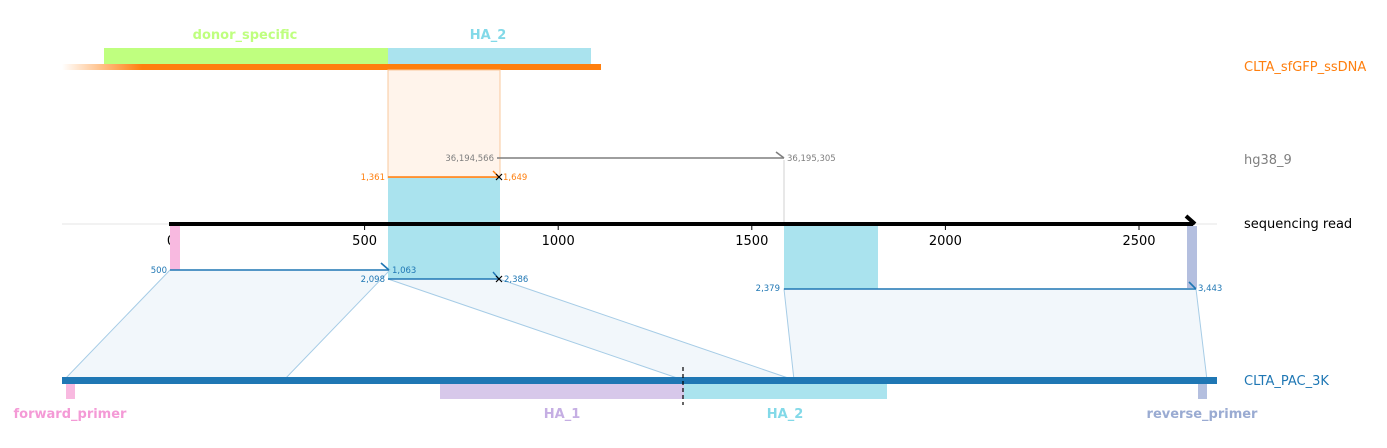 This screenshot has height=448, width=1387. Describe the element at coordinates (444, 201) in the screenshot. I see `donor-ha-on-read` at that location.